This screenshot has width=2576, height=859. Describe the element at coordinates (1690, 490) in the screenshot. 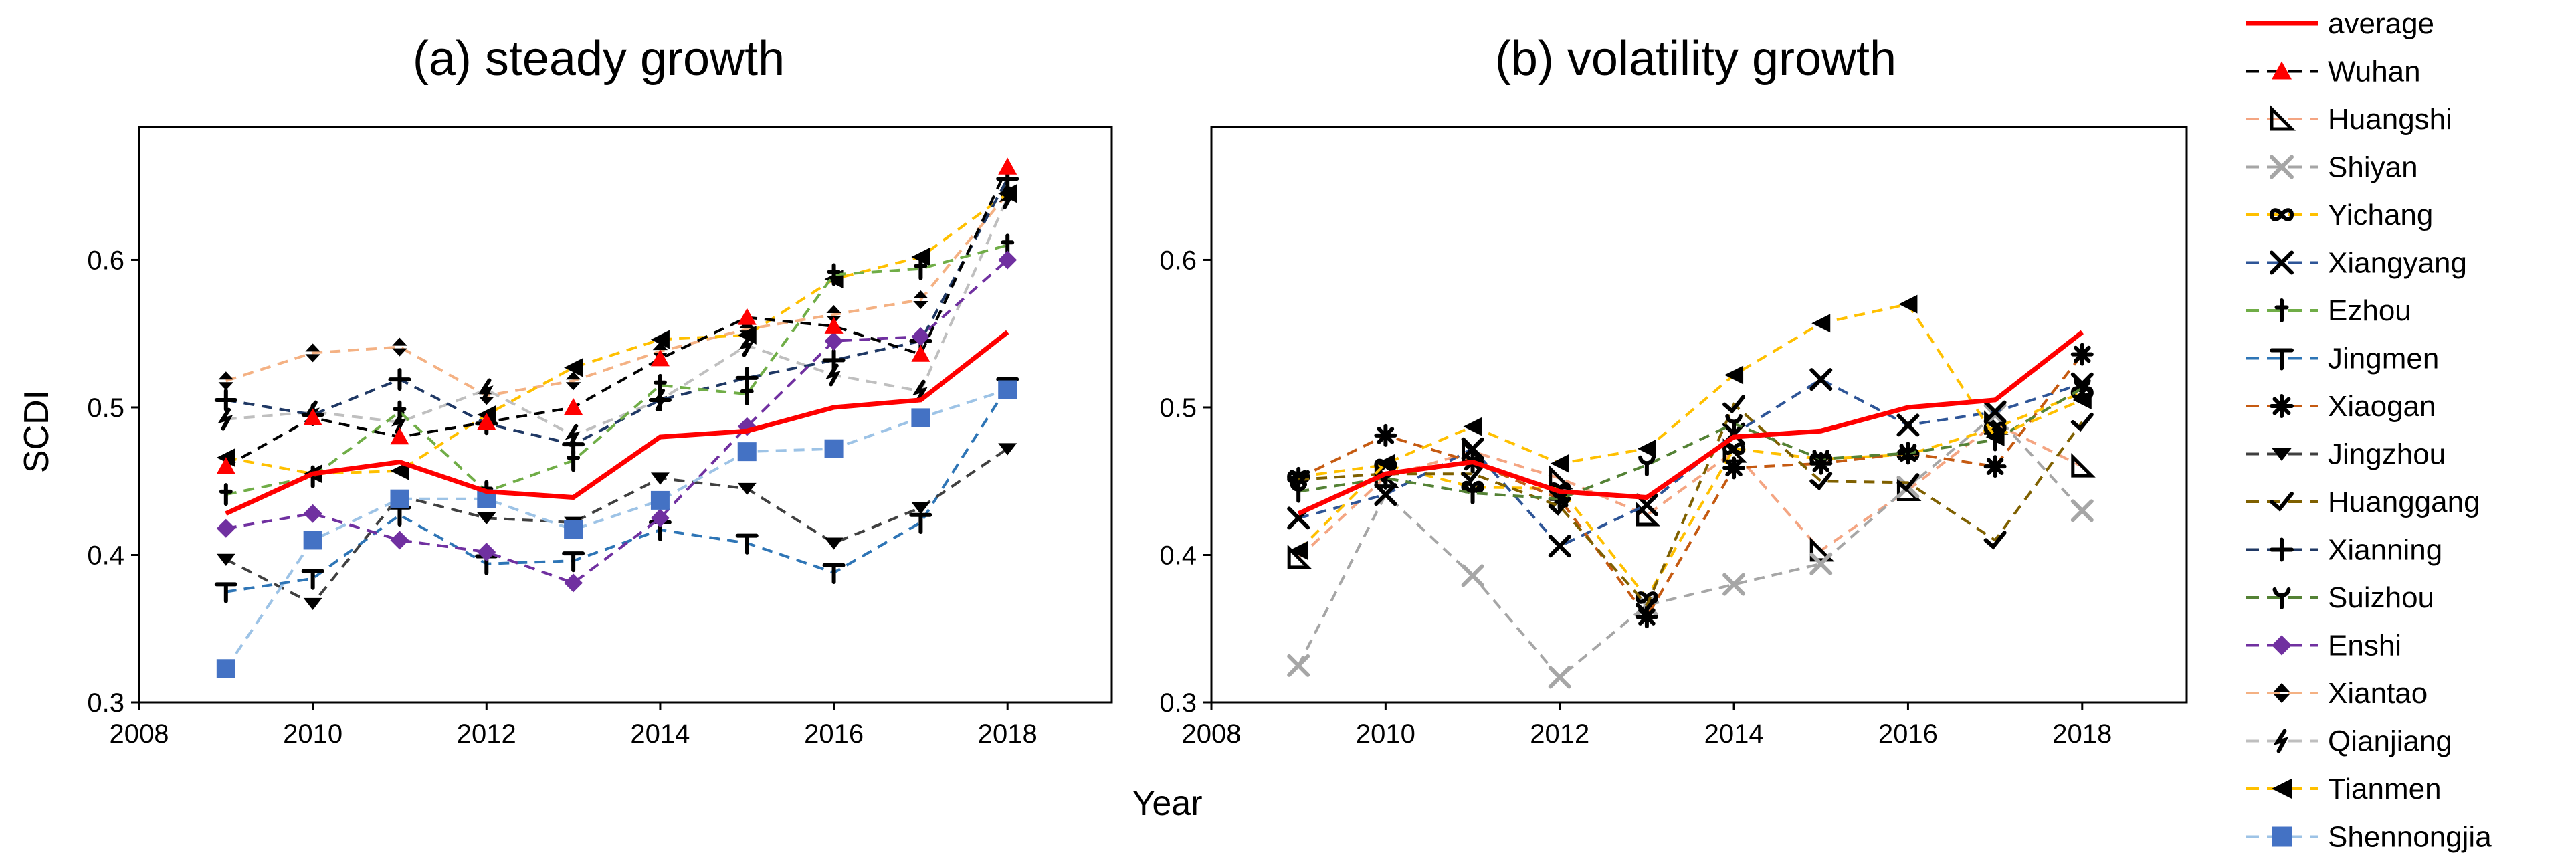

I see `chart-b-line-huangshi` at that location.